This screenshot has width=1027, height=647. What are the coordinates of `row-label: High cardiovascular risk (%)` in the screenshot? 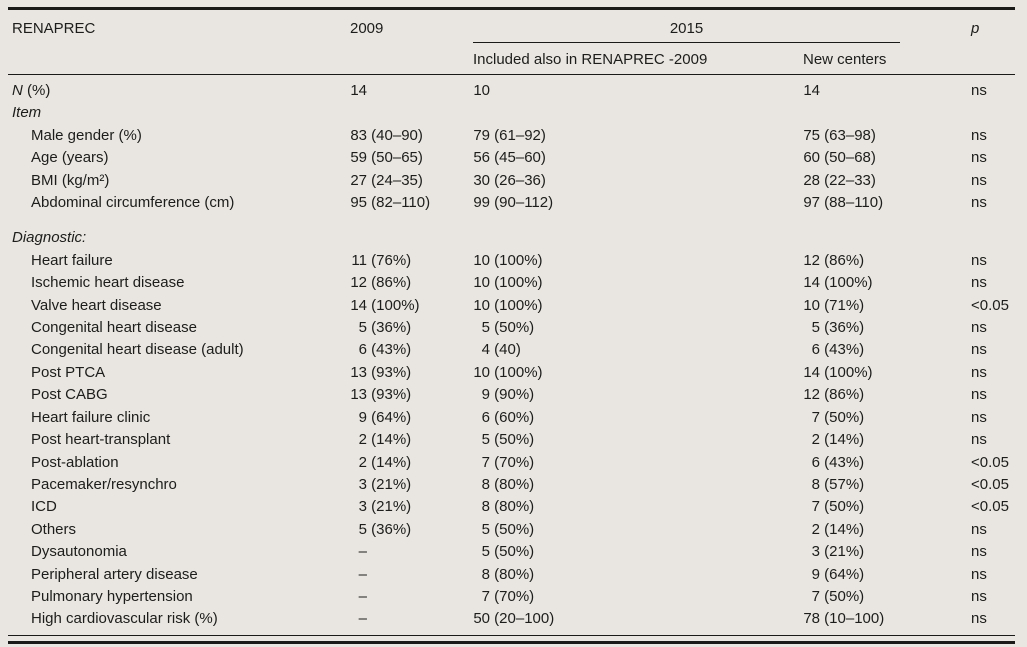 It's located at (124, 619).